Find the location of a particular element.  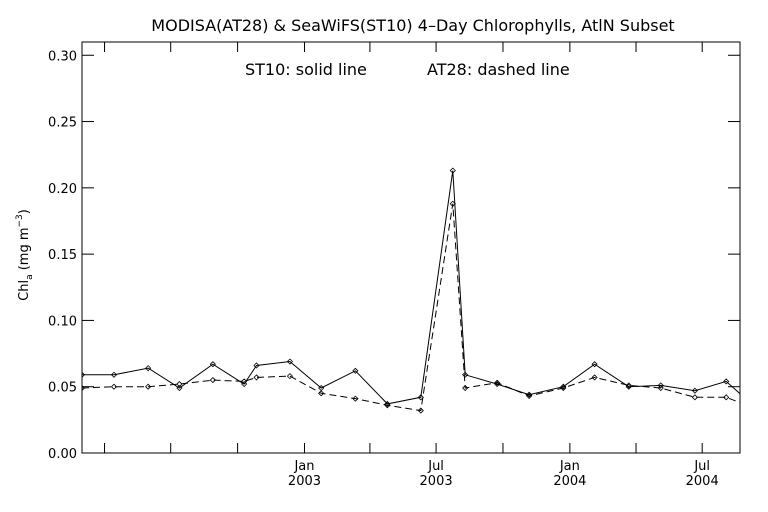

y-tick-label: 0.30 is located at coordinates (62, 56).